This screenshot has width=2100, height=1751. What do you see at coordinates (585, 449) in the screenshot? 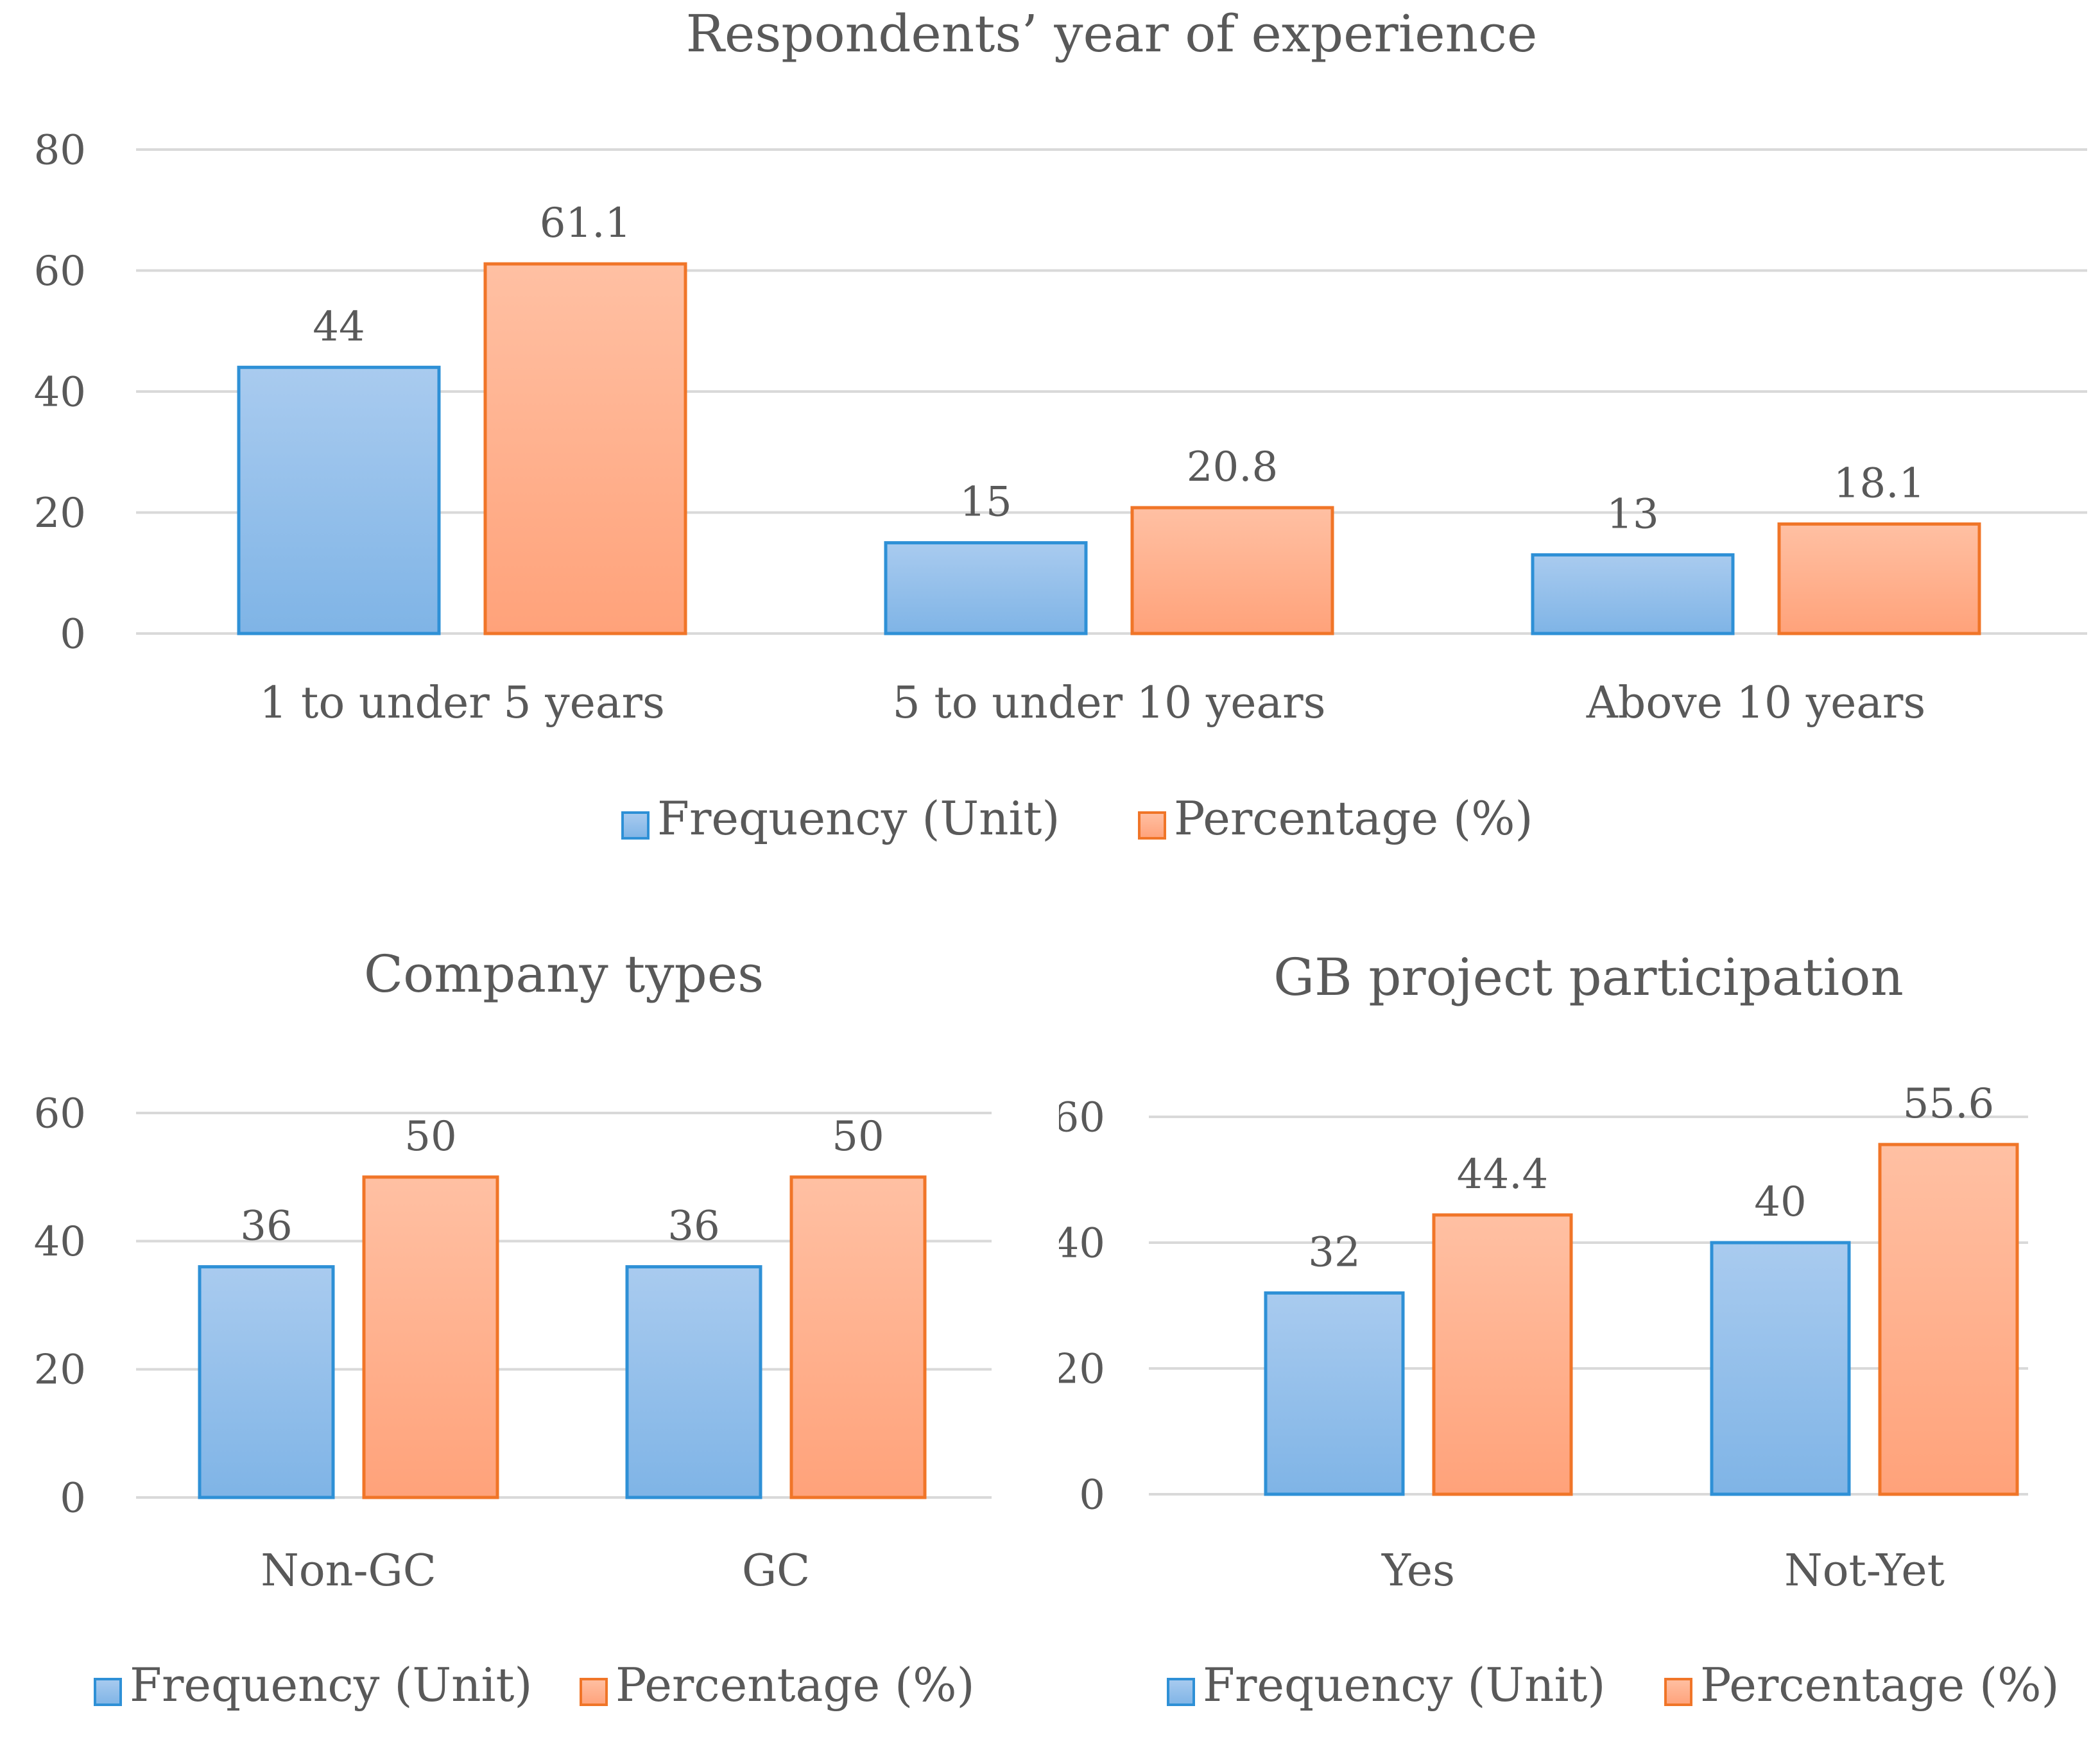
I see `bar-percentage-1-to-under-5-years` at bounding box center [585, 449].